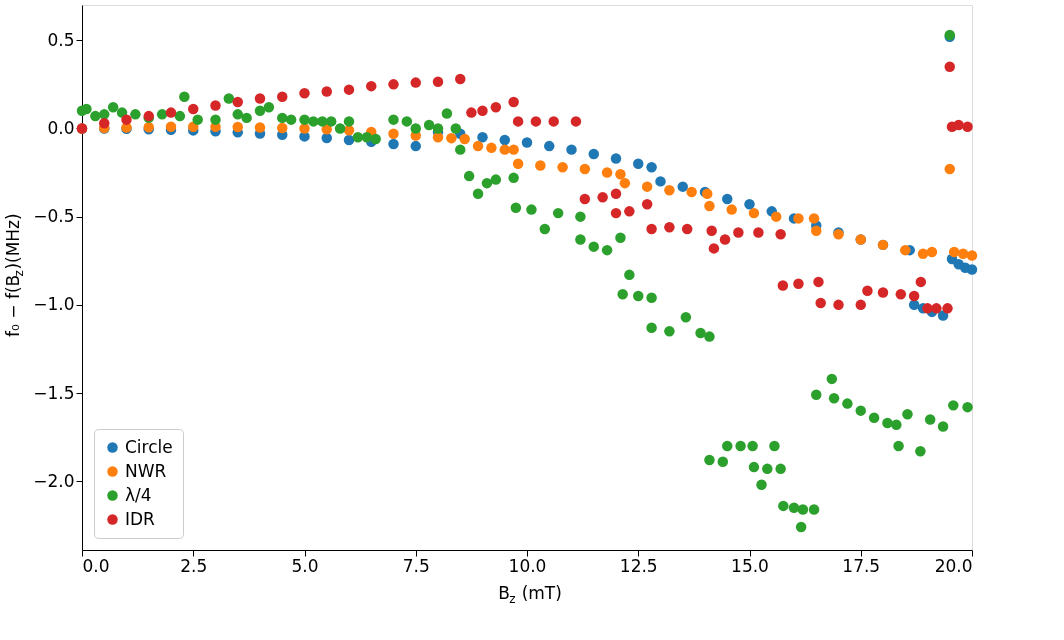 The height and width of the screenshot is (640, 1064). What do you see at coordinates (305, 565) in the screenshot?
I see `x-tick-label: 5.0` at bounding box center [305, 565].